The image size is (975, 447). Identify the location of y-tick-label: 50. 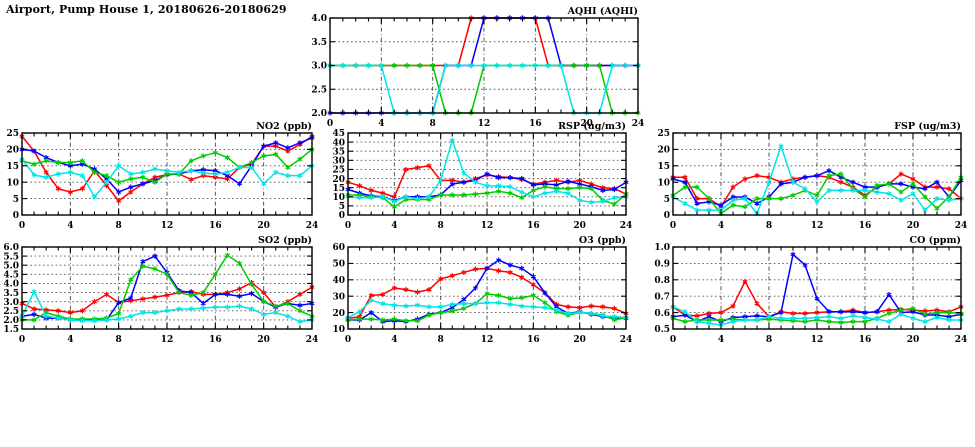
(338, 265).